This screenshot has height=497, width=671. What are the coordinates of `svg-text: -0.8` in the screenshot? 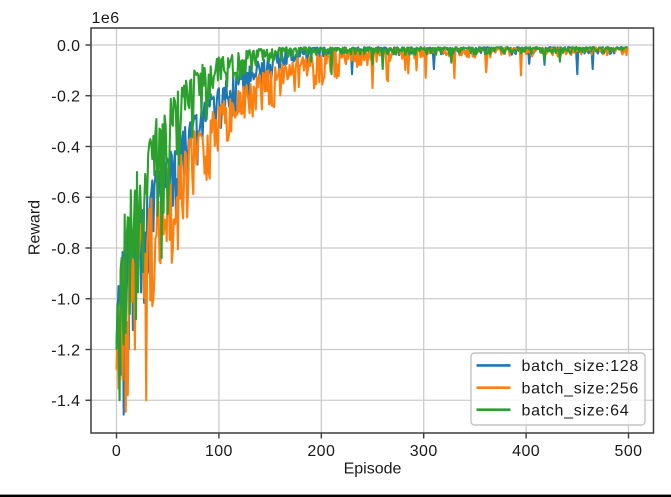 It's located at (65, 249).